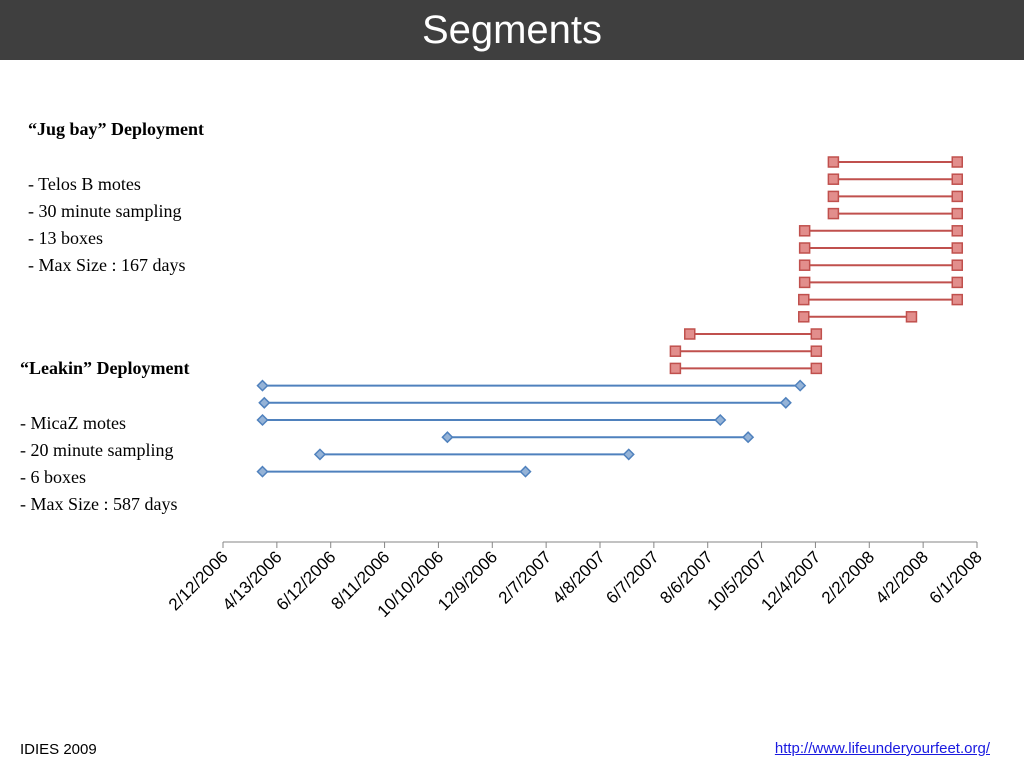 This screenshot has height=768, width=1024. I want to click on x-tick-label: 6/12/2006, so click(306, 580).